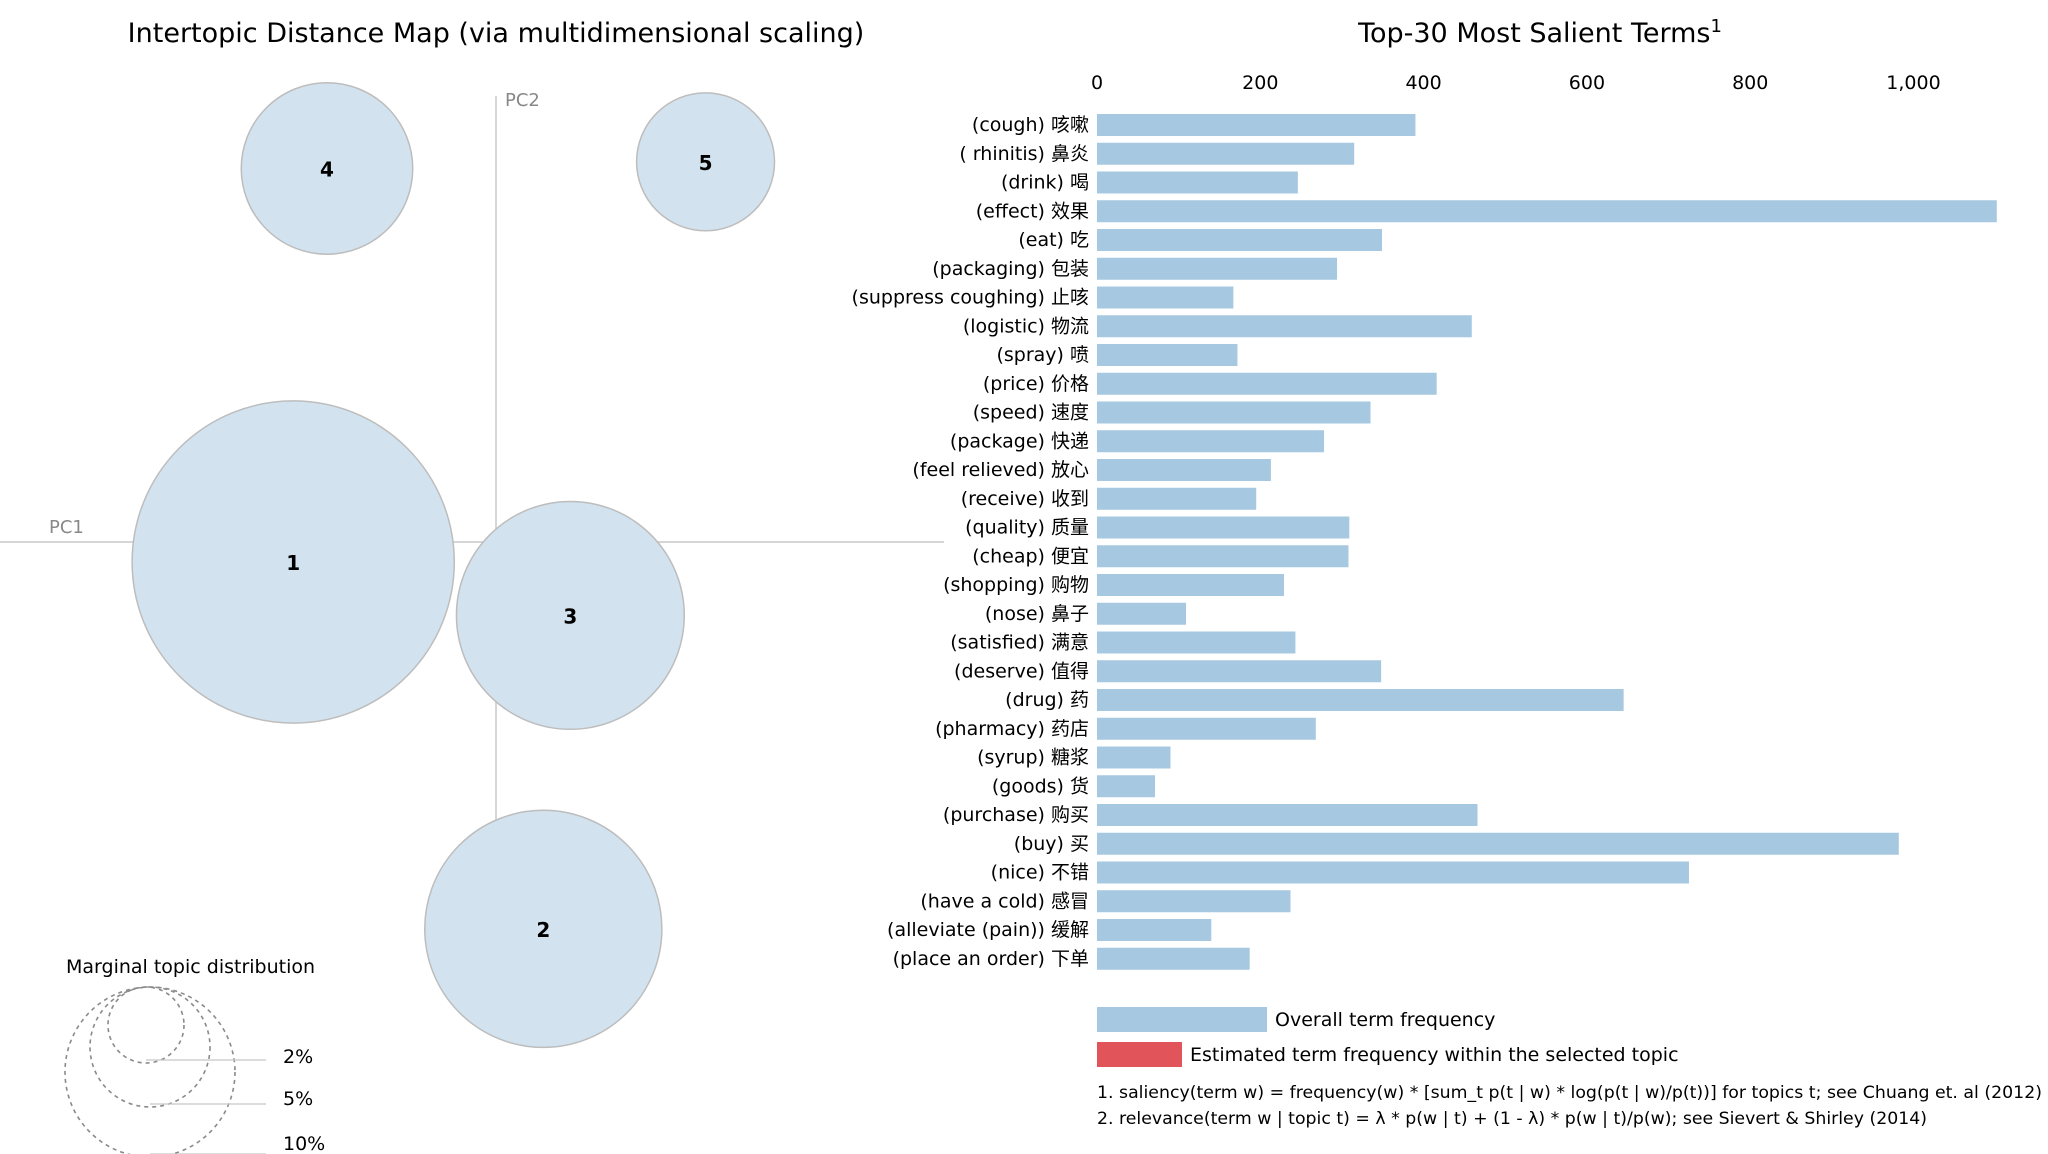 The width and height of the screenshot is (2048, 1154). I want to click on topic-bubble-label-3: 3, so click(570, 616).